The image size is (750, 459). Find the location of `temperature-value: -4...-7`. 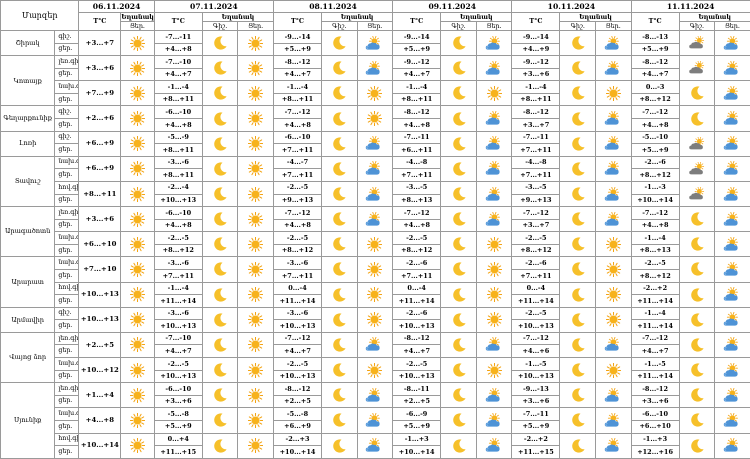

temperature-value: -4...-7 is located at coordinates (297, 162).